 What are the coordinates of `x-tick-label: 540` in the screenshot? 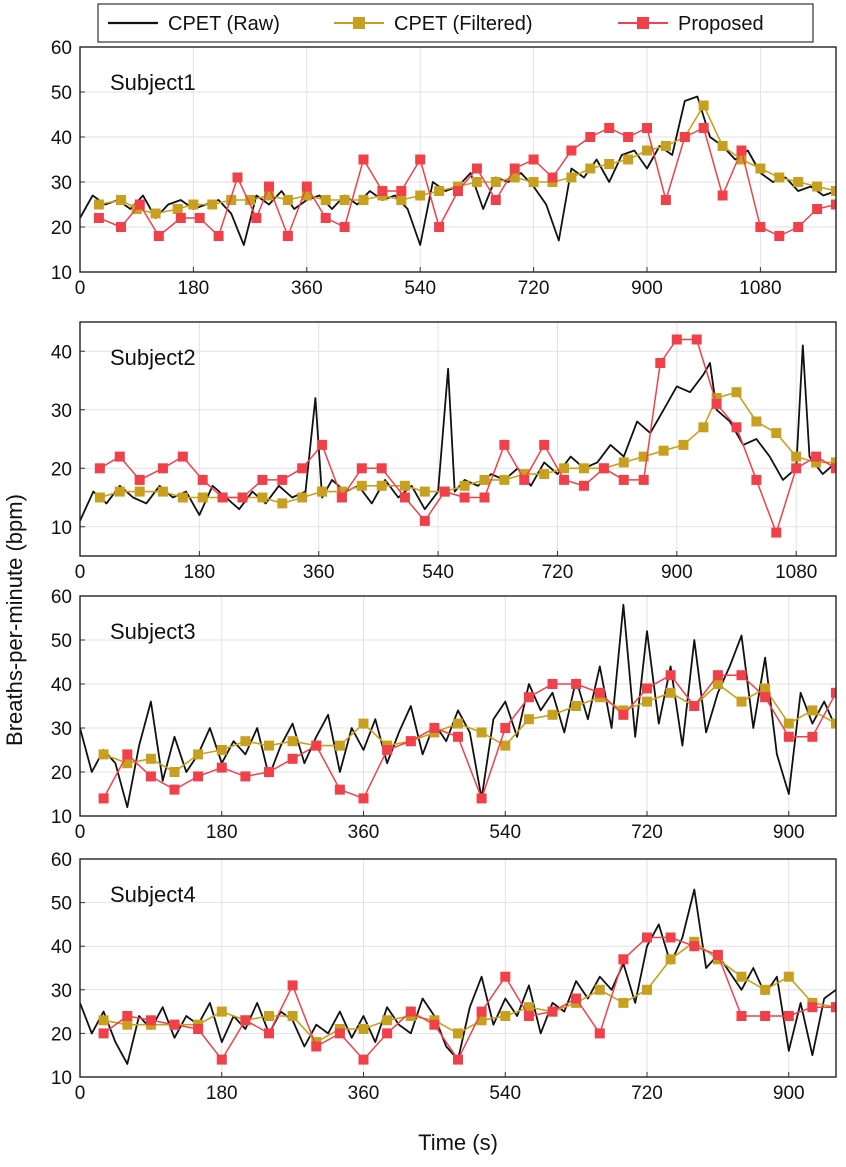 It's located at (420, 288).